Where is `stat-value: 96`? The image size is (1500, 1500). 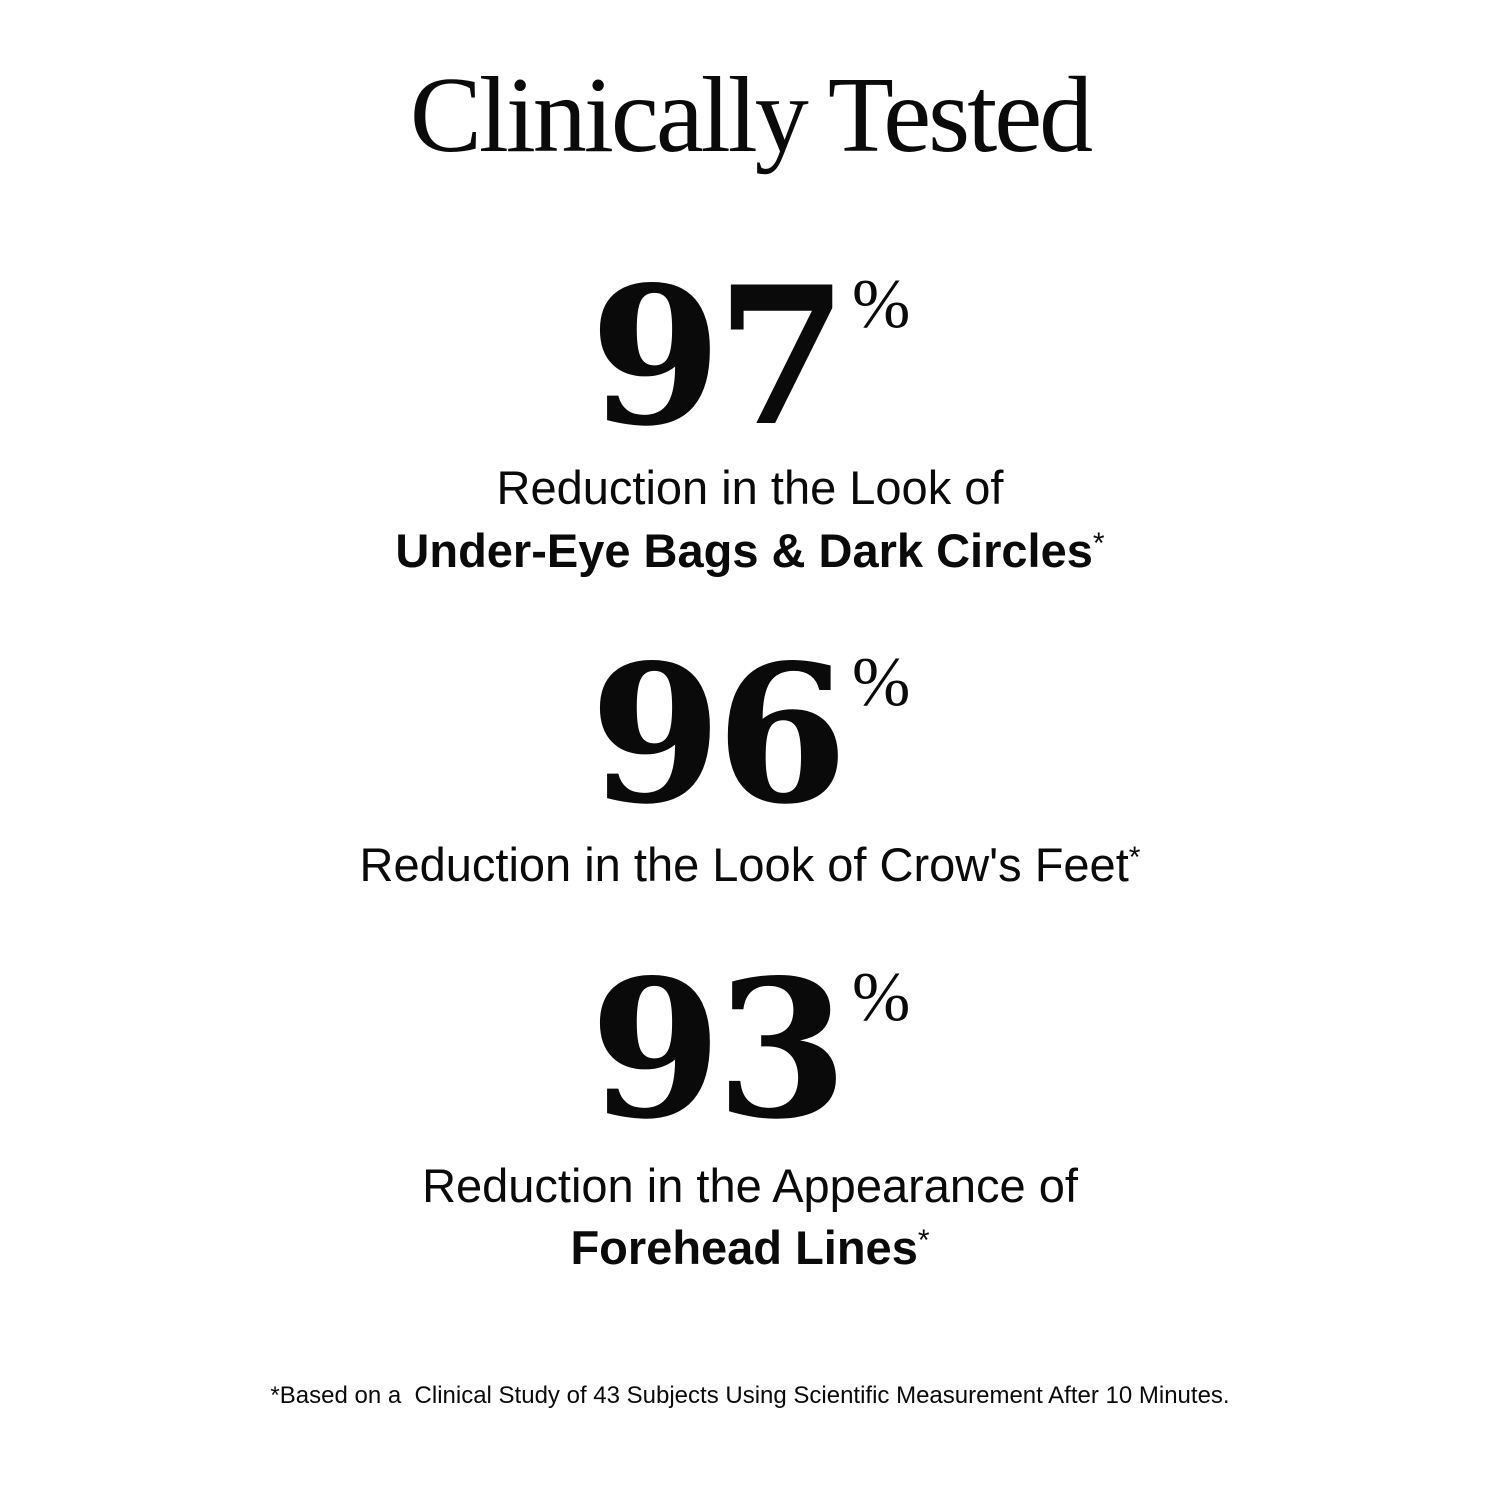
stat-value: 96 is located at coordinates (718, 734).